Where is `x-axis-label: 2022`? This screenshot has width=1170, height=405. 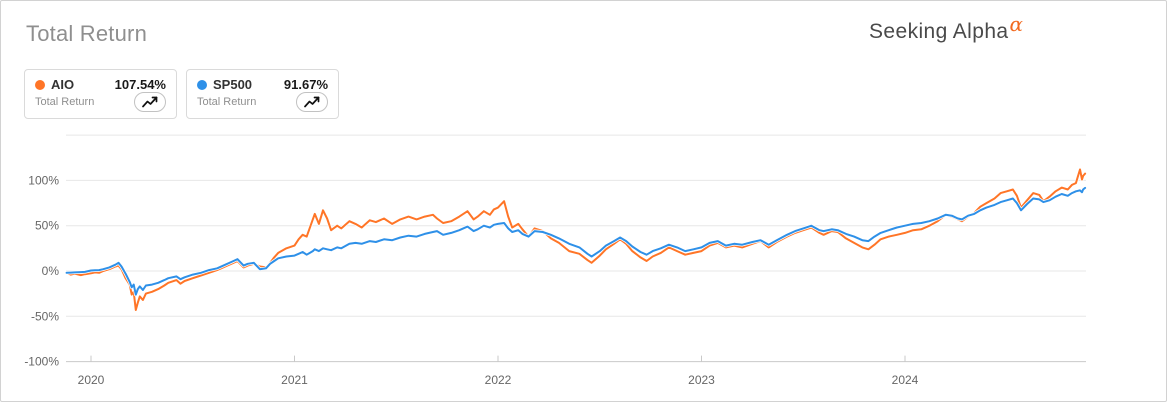 x-axis-label: 2022 is located at coordinates (498, 380).